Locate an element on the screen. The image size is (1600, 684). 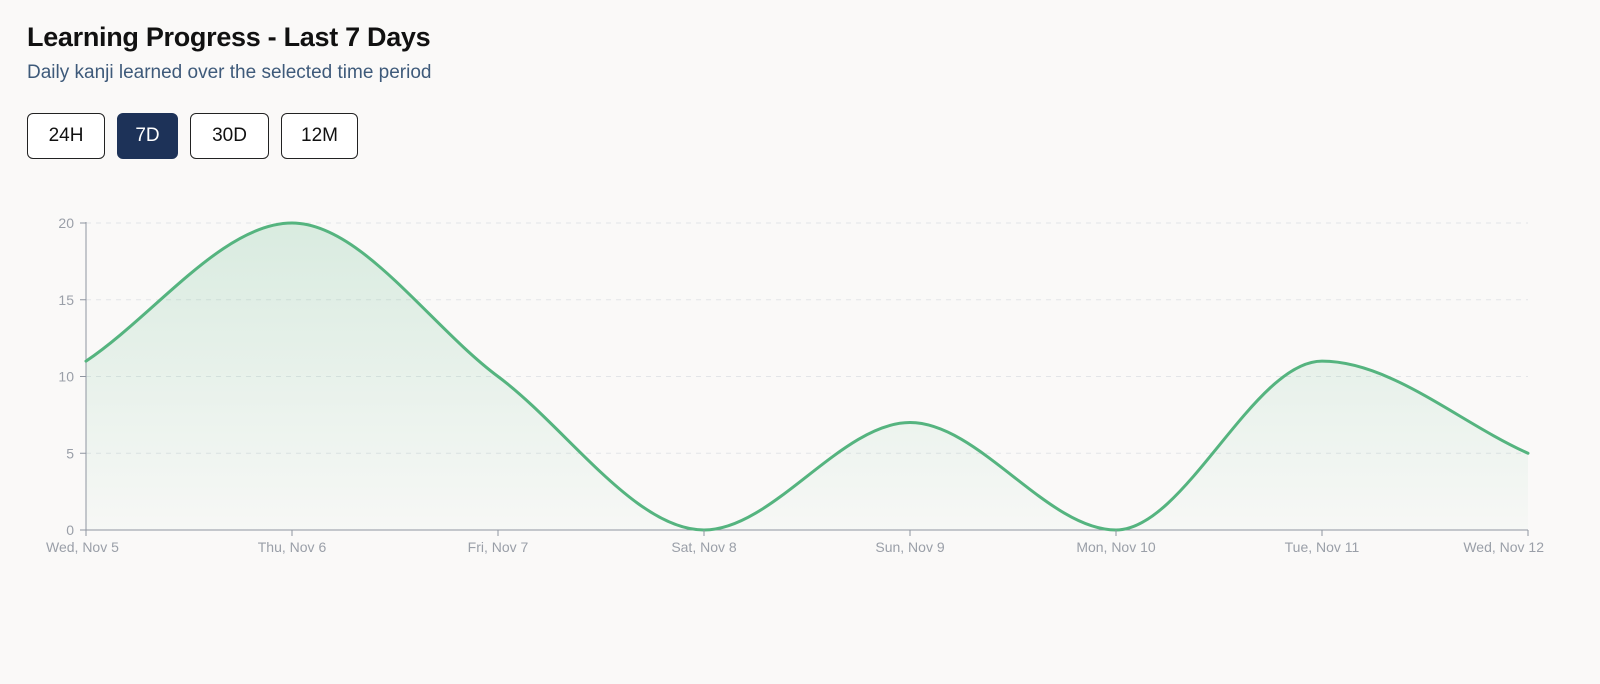
range-button-7d: 7D is located at coordinates (147, 136).